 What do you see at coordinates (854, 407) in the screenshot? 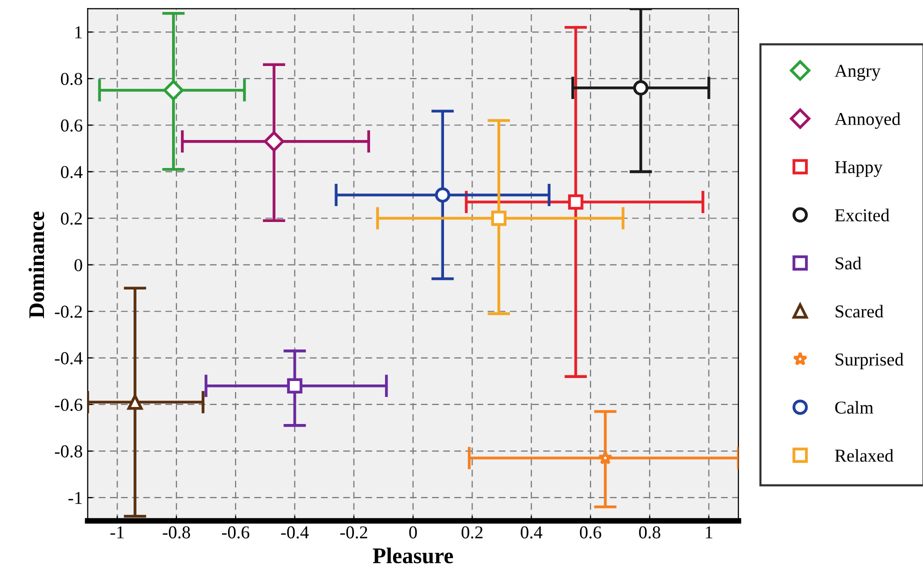
I see `legend-label: Calm` at bounding box center [854, 407].